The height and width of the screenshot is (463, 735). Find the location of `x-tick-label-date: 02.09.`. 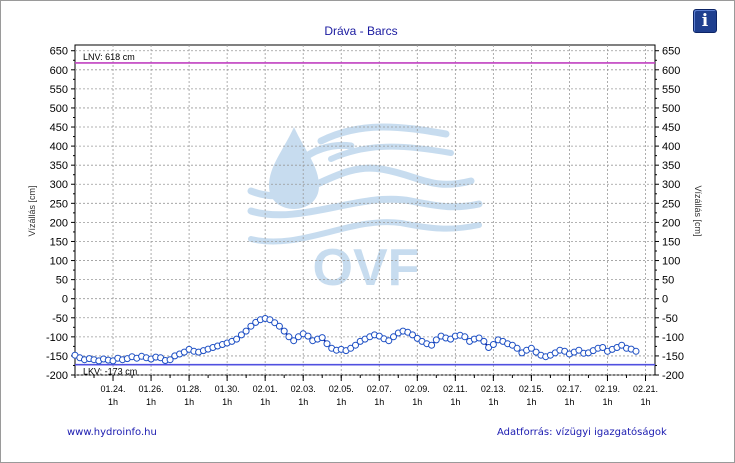

x-tick-label-date: 02.09. is located at coordinates (417, 389).